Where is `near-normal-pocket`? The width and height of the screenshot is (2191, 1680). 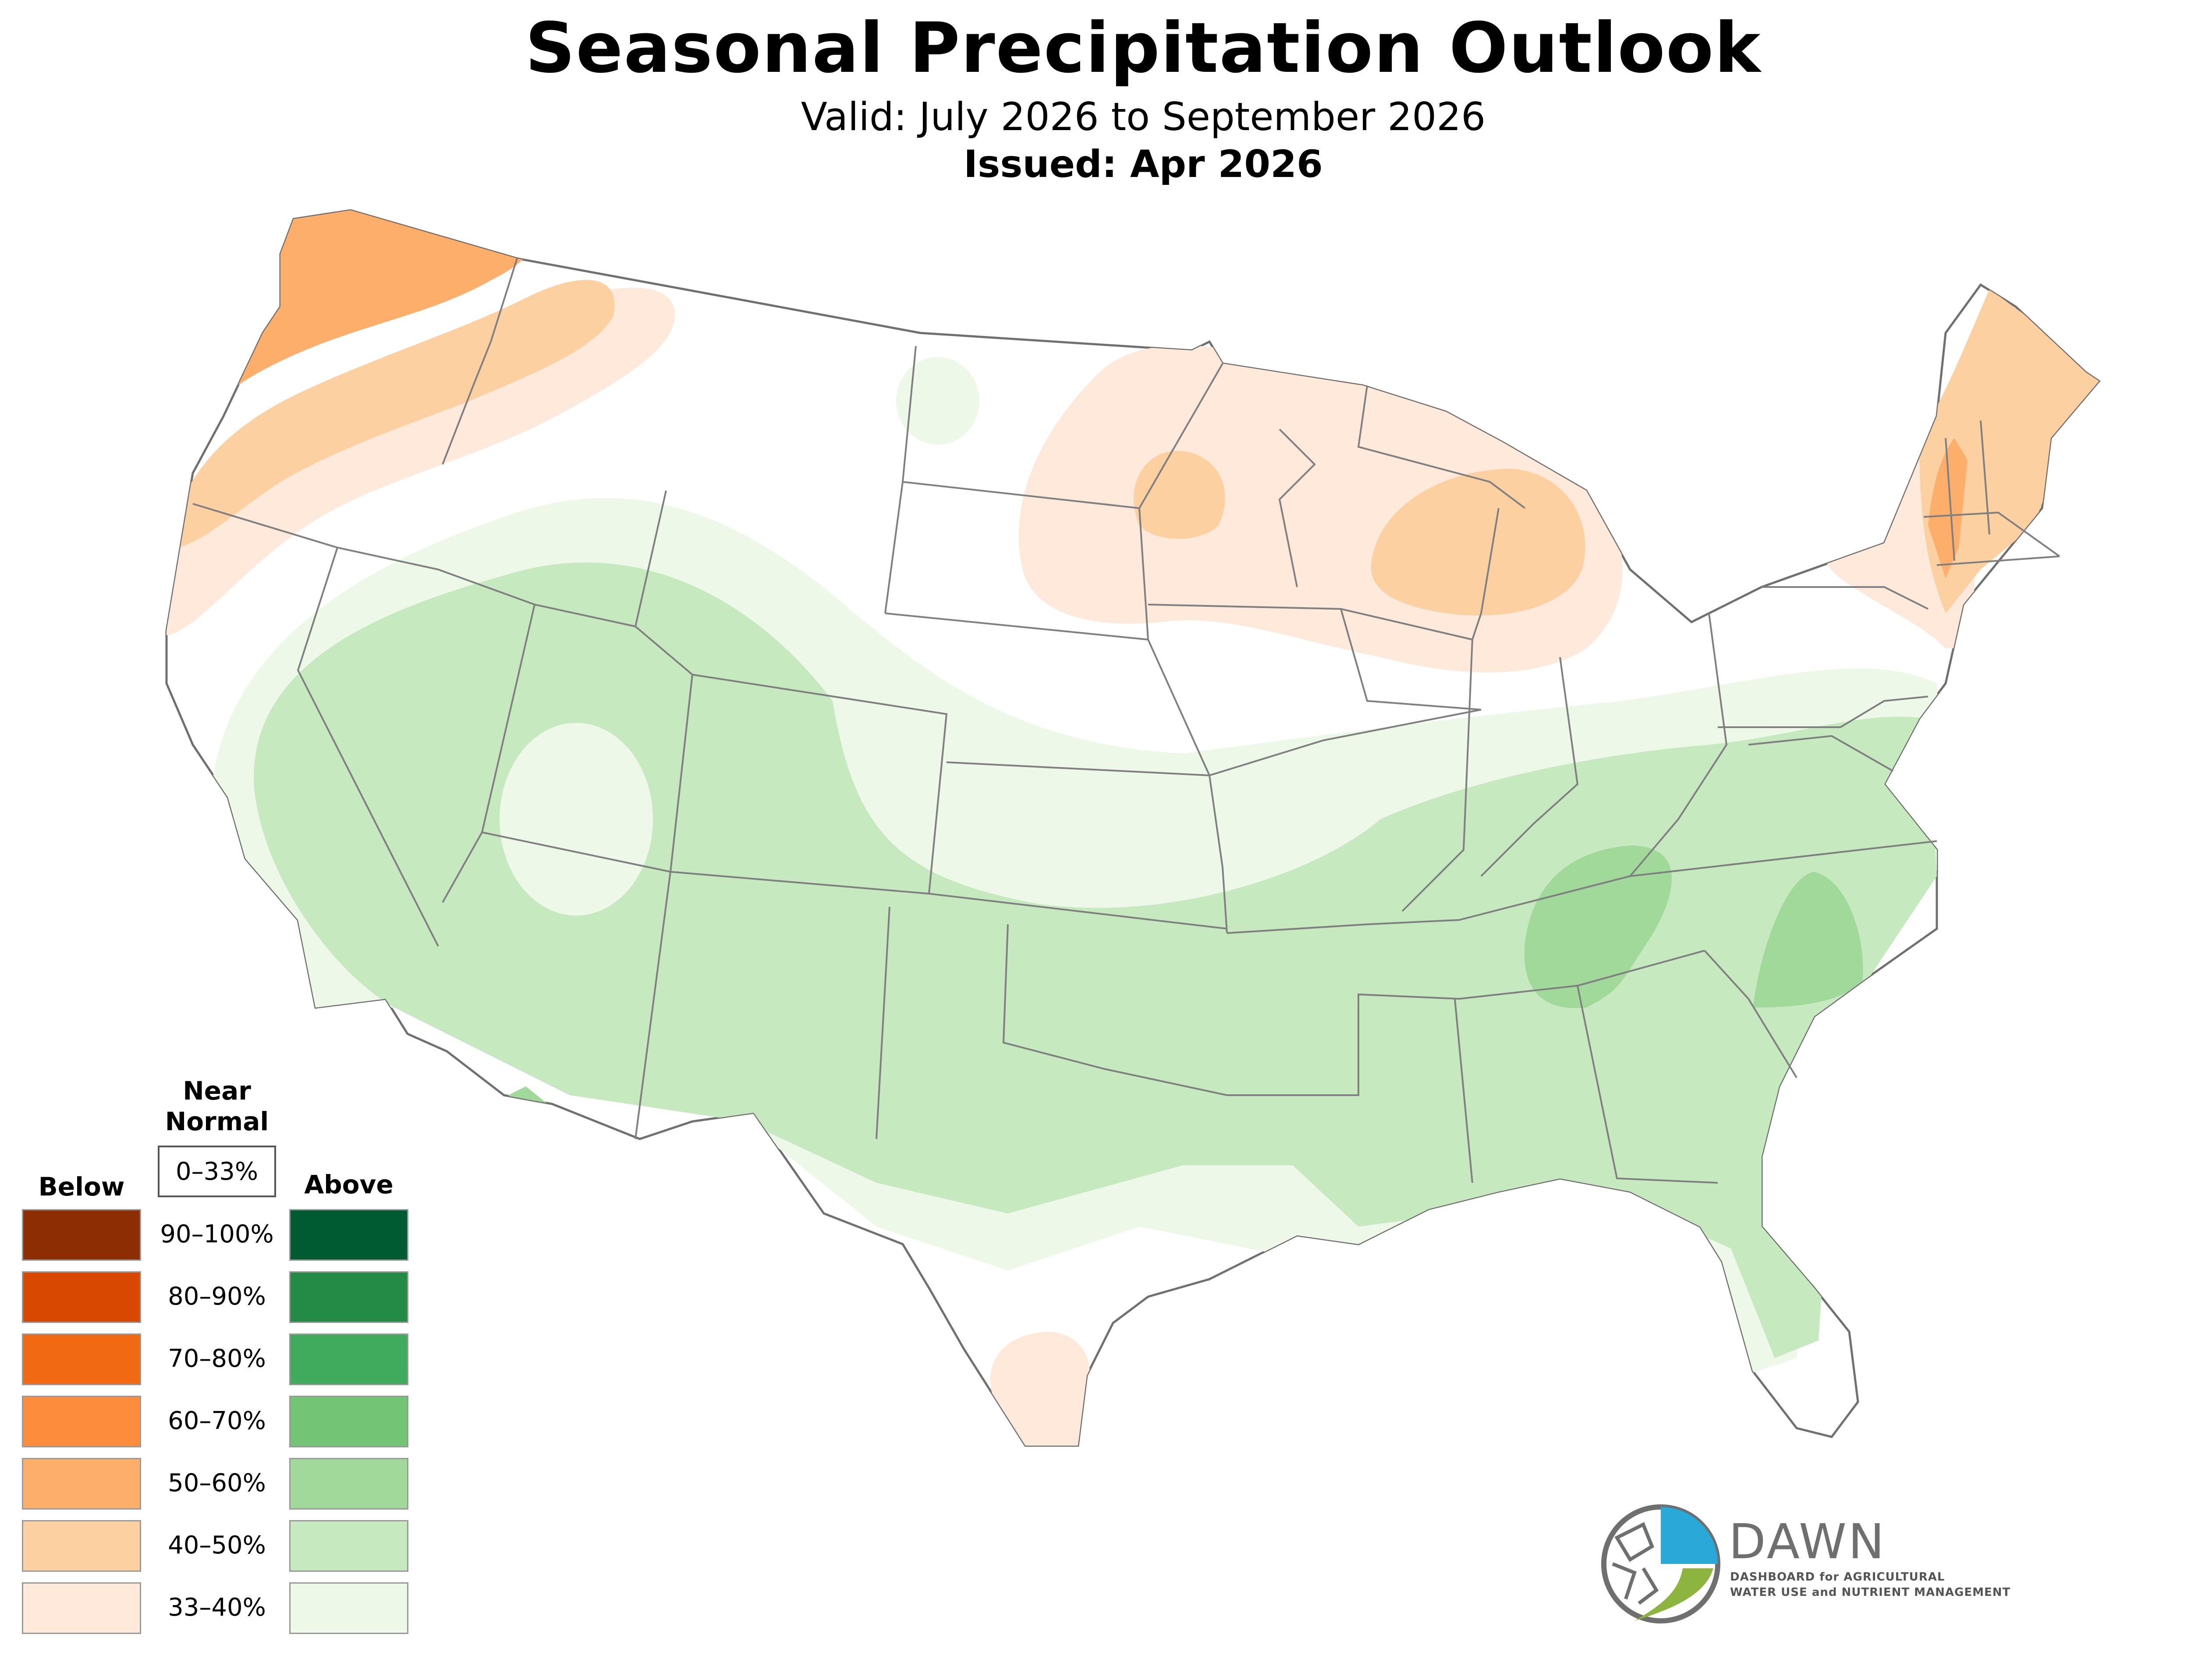
near-normal-pocket is located at coordinates (576, 819).